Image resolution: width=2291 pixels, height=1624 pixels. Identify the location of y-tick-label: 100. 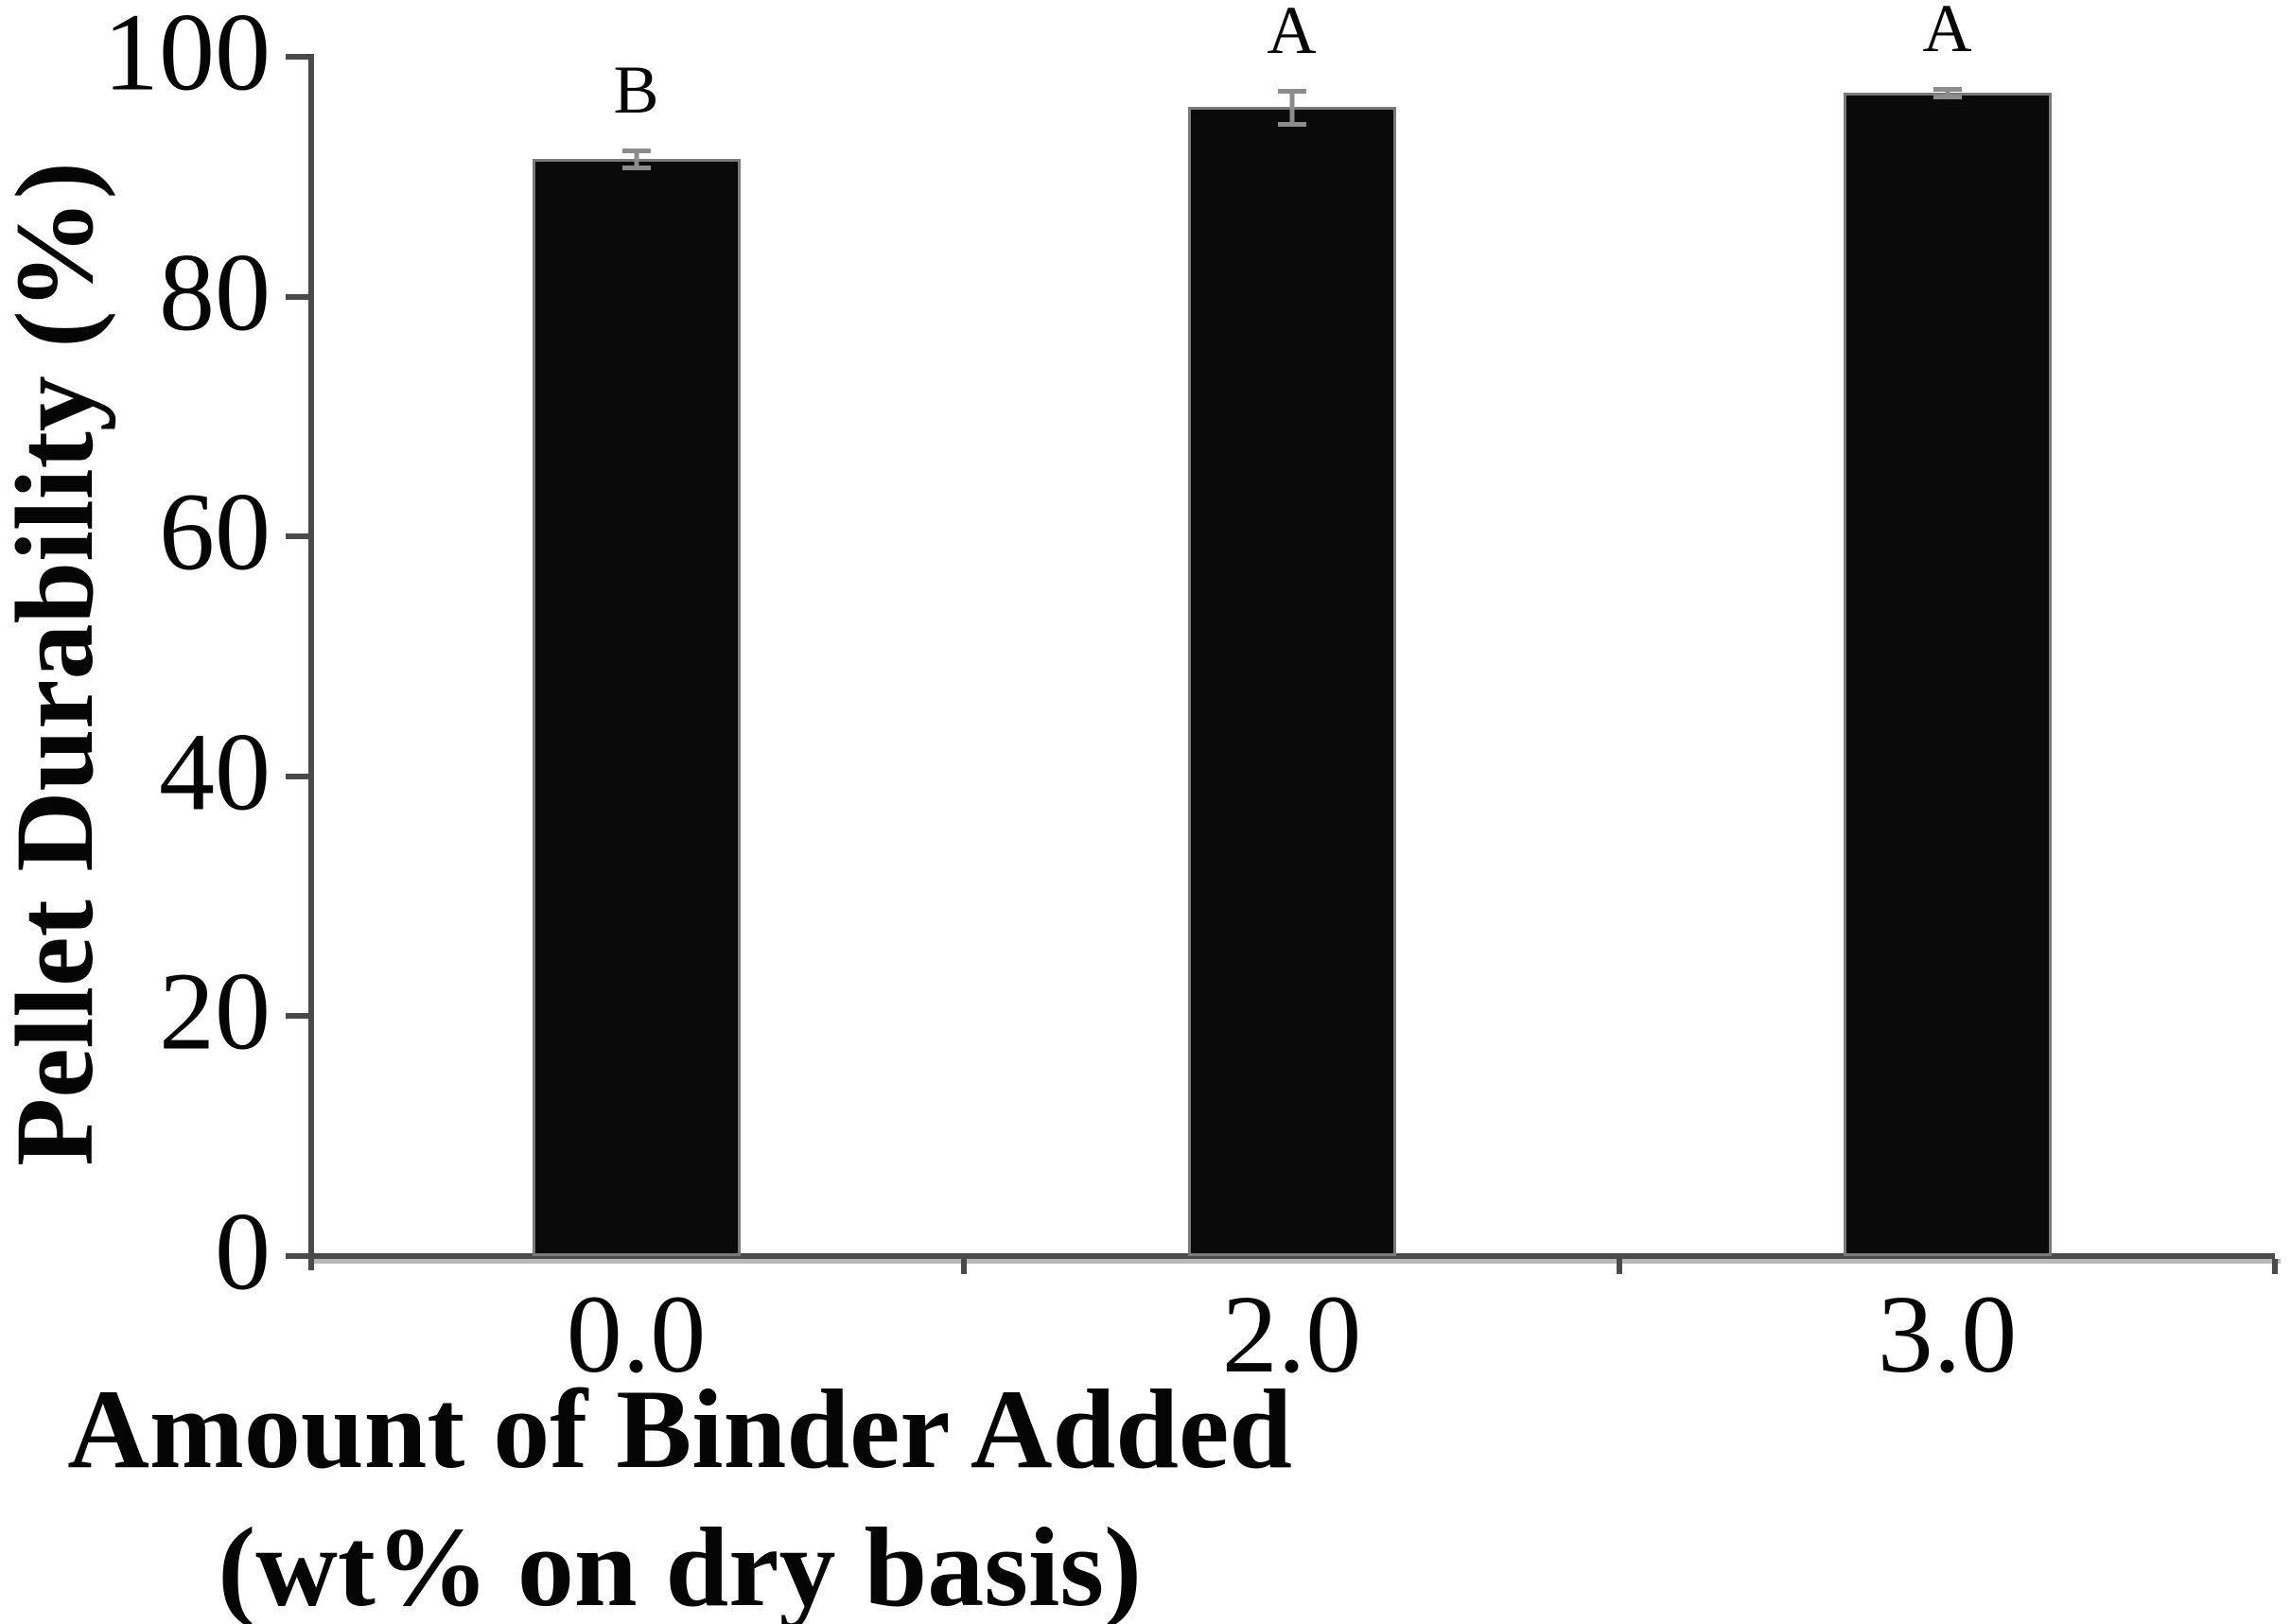
(187, 57).